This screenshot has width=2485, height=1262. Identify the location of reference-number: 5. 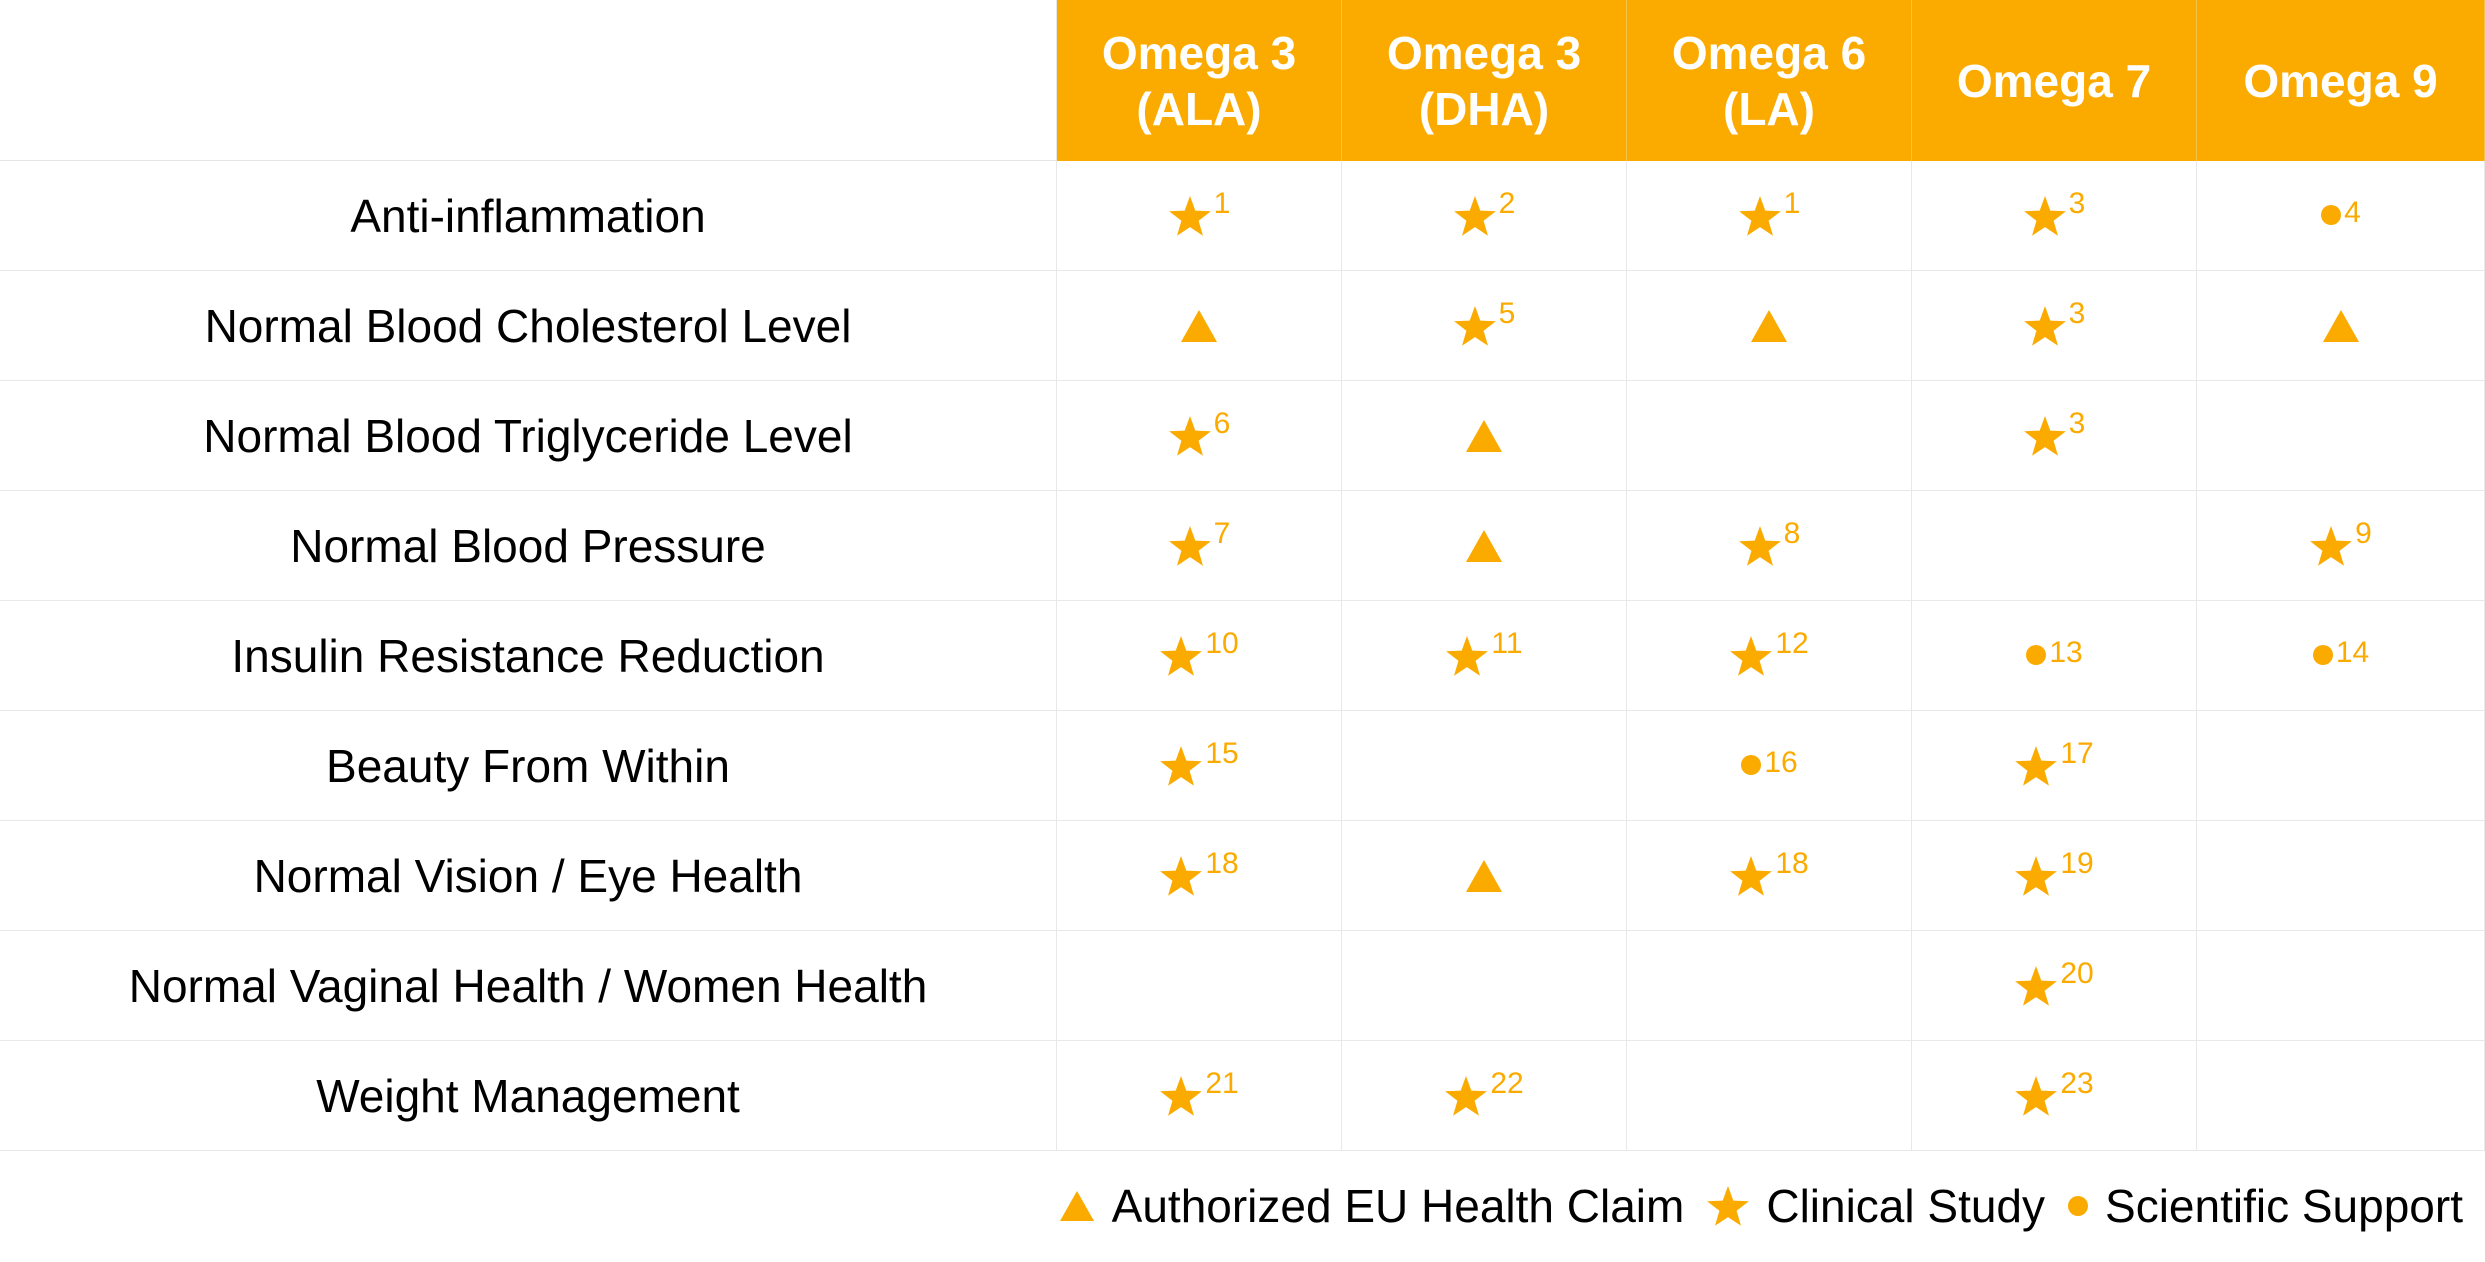
(1507, 313).